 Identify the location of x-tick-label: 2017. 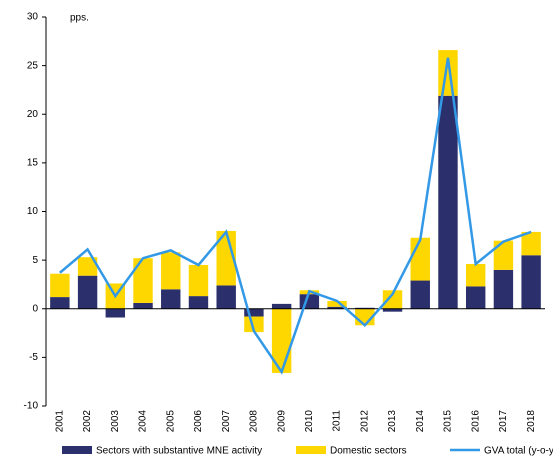
(503, 421).